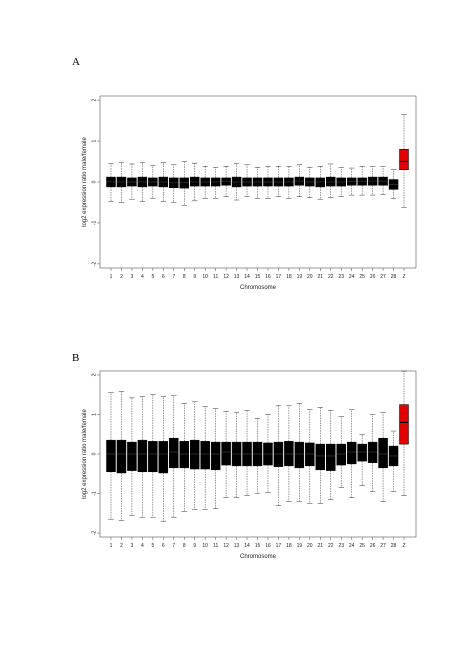 The width and height of the screenshot is (474, 671). Describe the element at coordinates (279, 277) in the screenshot. I see `pa-x-tick-label-17: 17` at that location.